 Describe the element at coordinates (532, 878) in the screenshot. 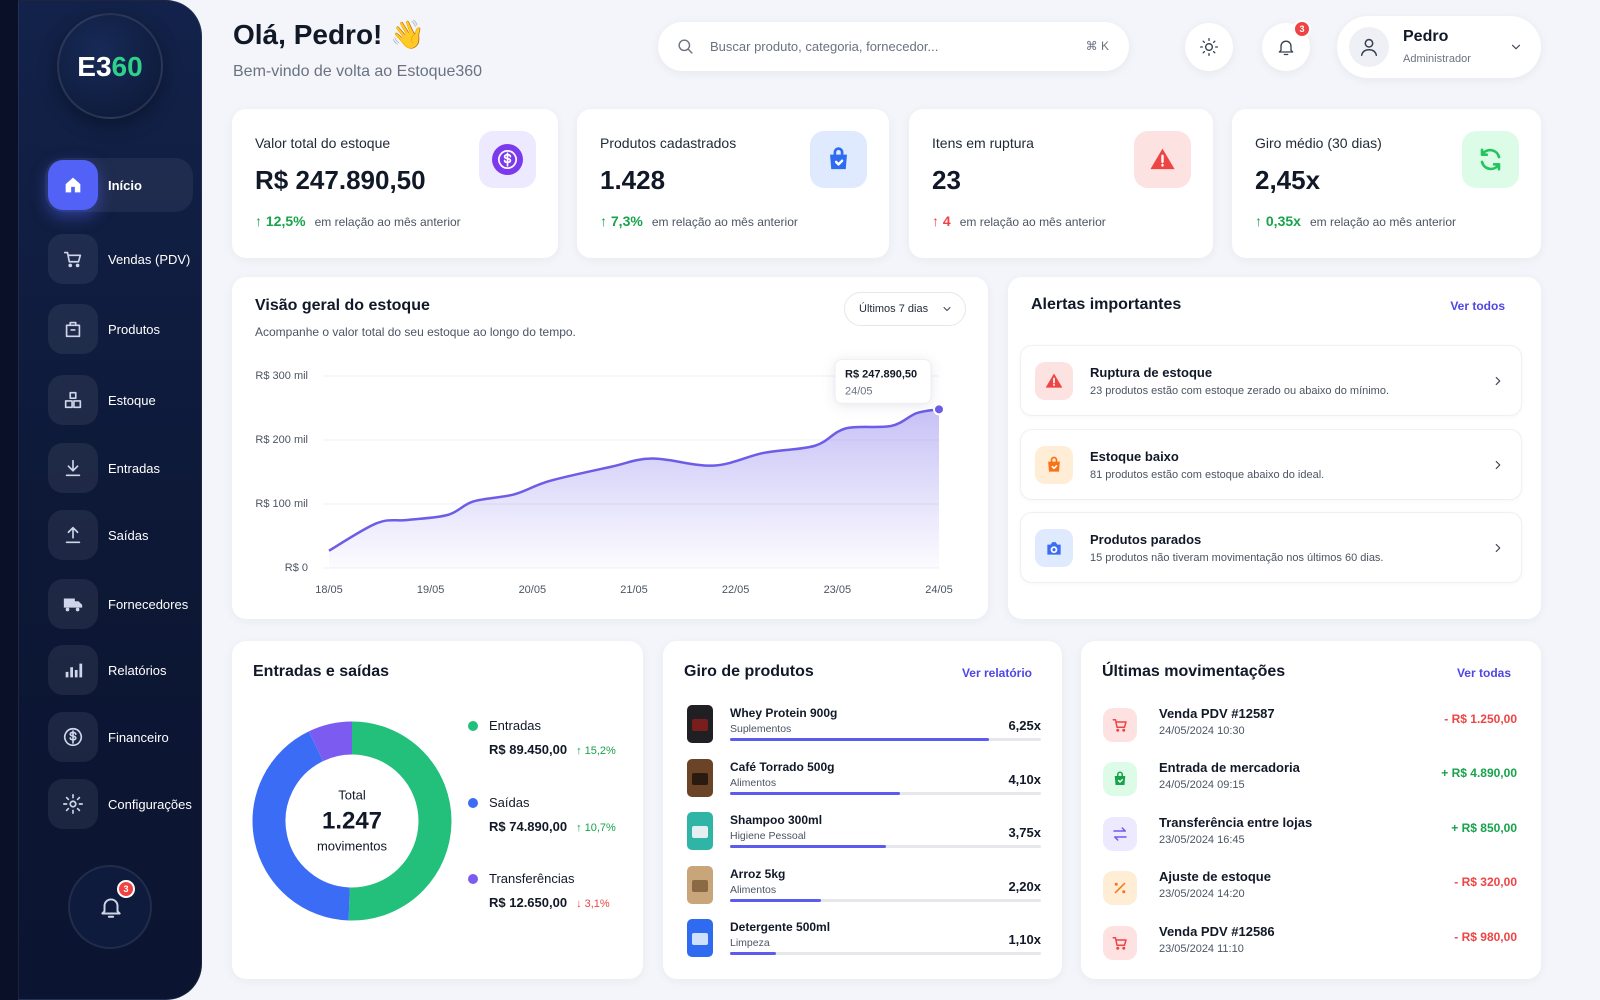

I see `legend-name: Transferências` at that location.